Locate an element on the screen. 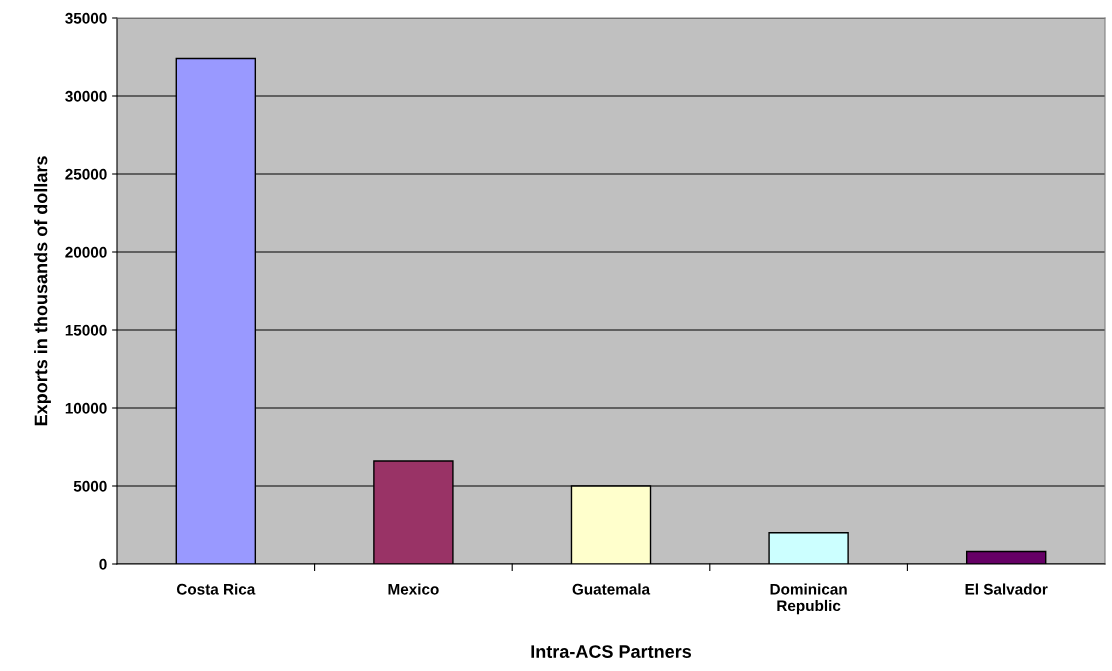  y-tick-label: 10000 is located at coordinates (86, 408).